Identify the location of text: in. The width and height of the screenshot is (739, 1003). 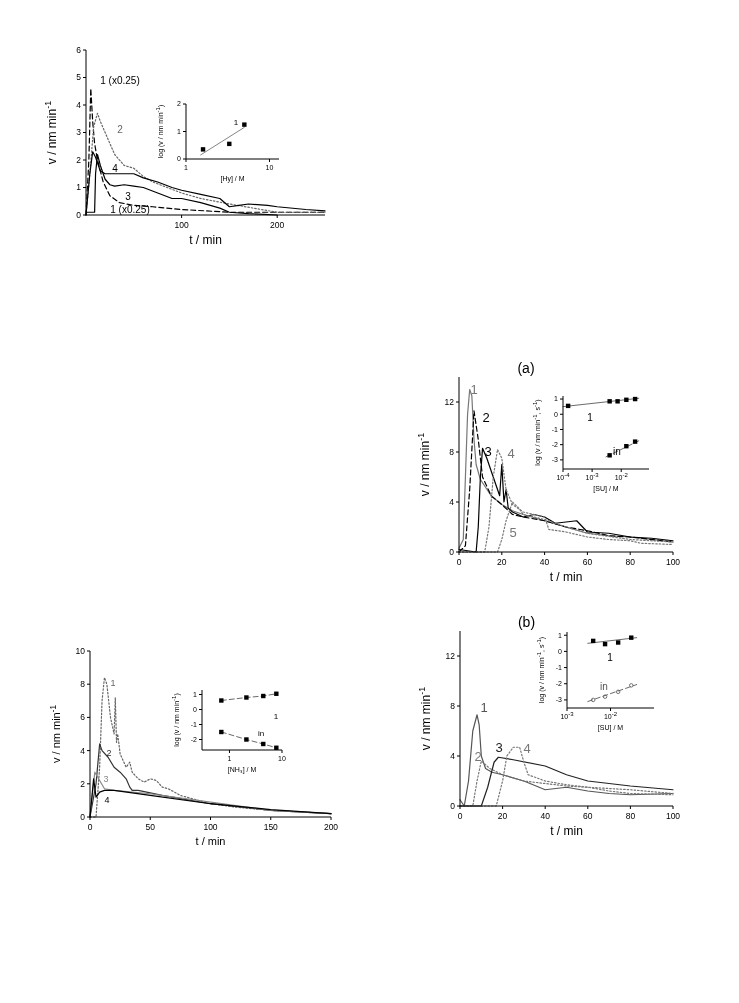
(604, 686).